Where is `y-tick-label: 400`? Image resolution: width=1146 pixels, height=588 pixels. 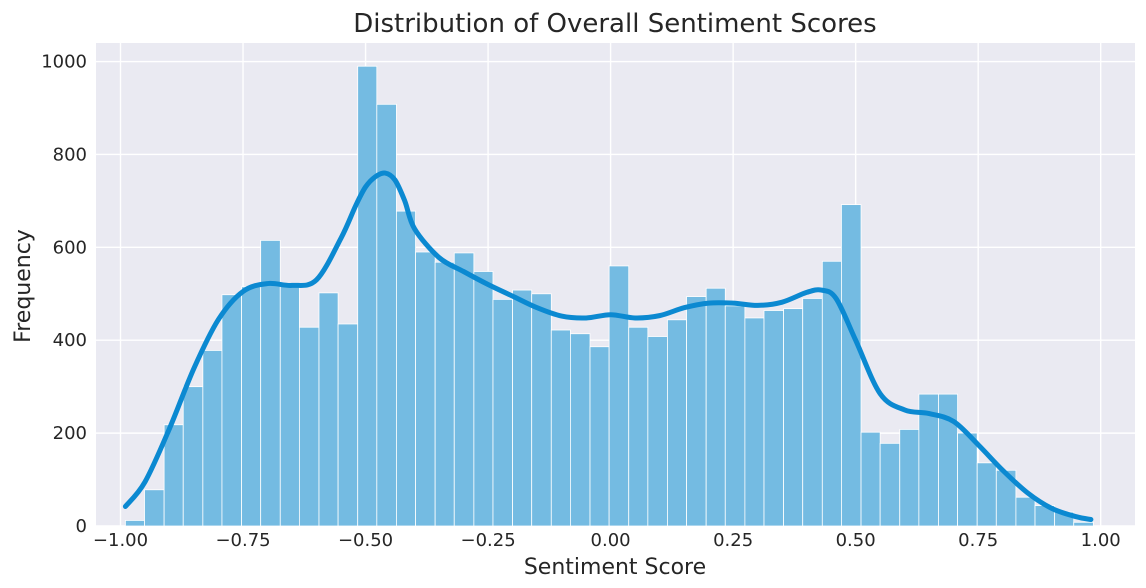 y-tick-label: 400 is located at coordinates (70, 340).